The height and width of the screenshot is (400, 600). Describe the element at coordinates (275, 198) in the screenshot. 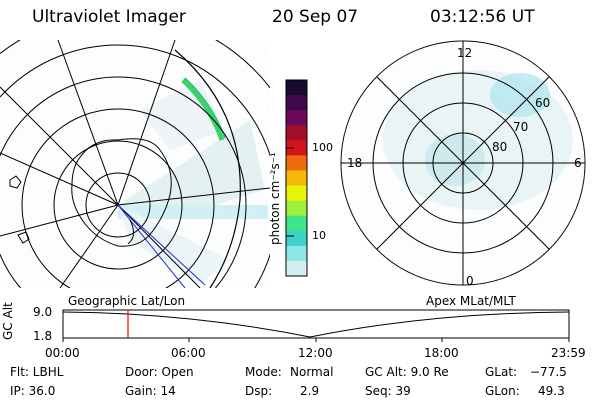

I see `colorbar-unit-label: photon cm⁻²s⁻¹` at that location.